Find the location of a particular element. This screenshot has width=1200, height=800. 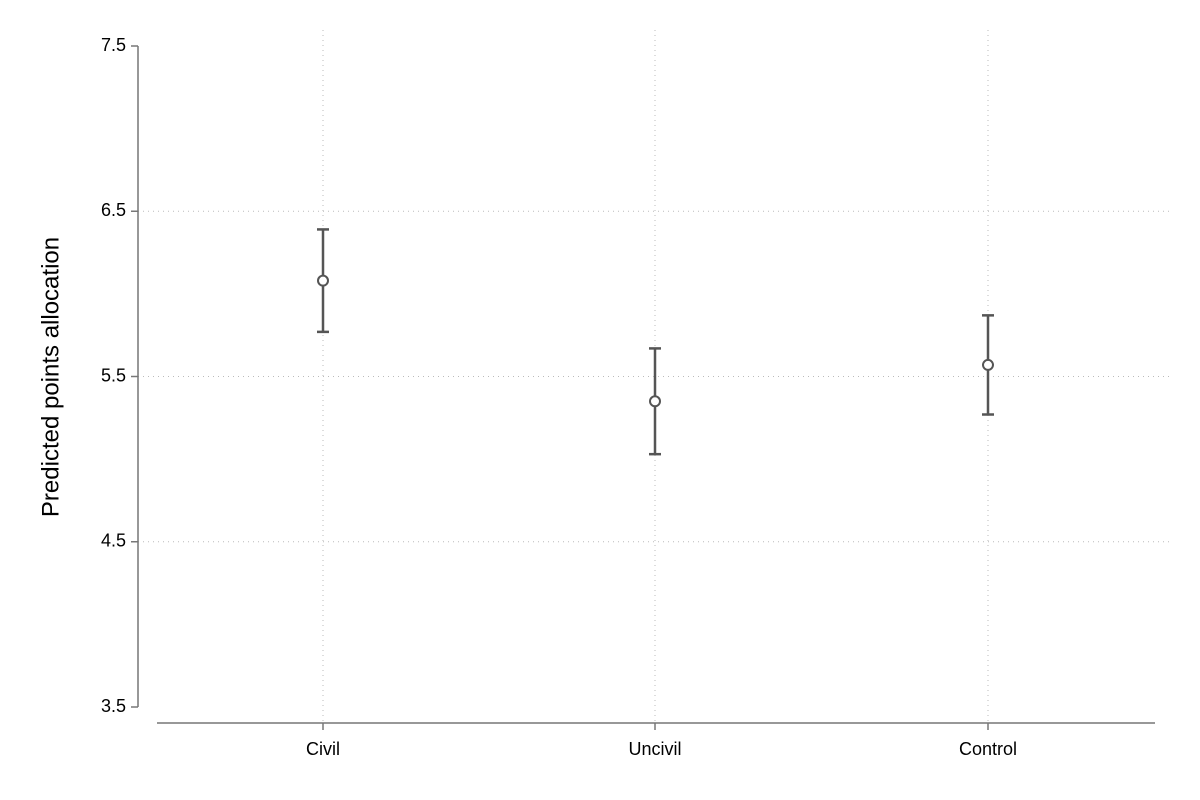

x-tick-label: Uncivil is located at coordinates (654, 749).